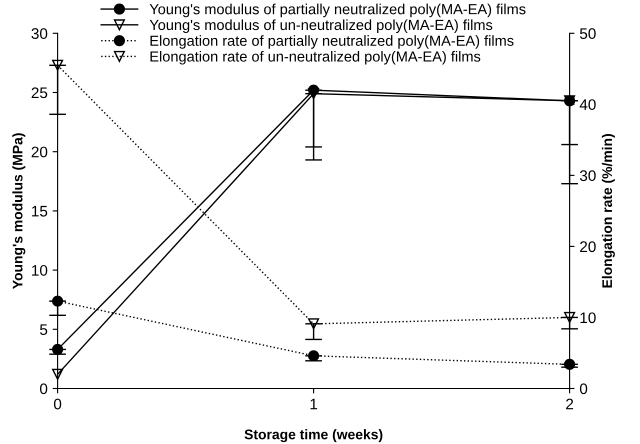 This screenshot has height=444, width=640. I want to click on y2-tick-label: 50, so click(588, 33).